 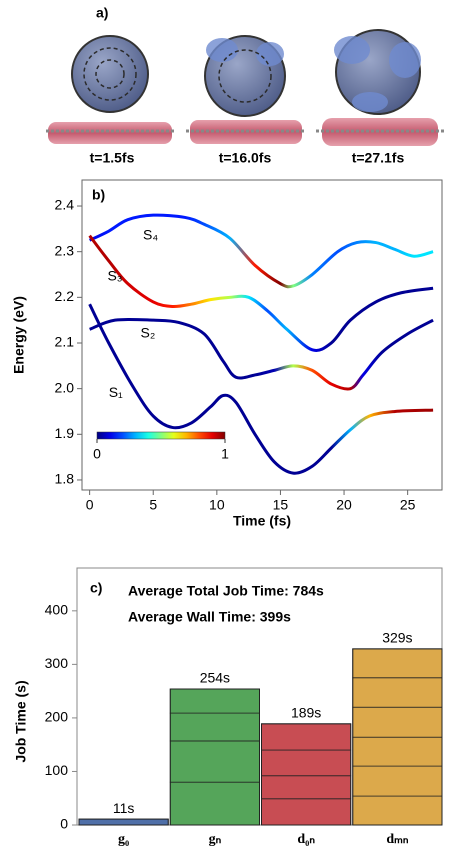 What do you see at coordinates (114, 275) in the screenshot?
I see `series-label: S₃` at bounding box center [114, 275].